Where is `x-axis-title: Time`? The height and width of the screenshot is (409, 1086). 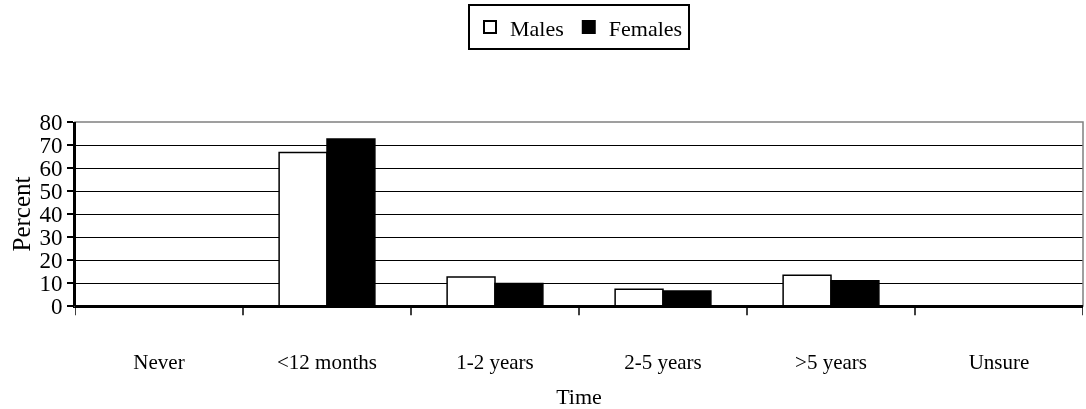 x-axis-title: Time is located at coordinates (579, 396).